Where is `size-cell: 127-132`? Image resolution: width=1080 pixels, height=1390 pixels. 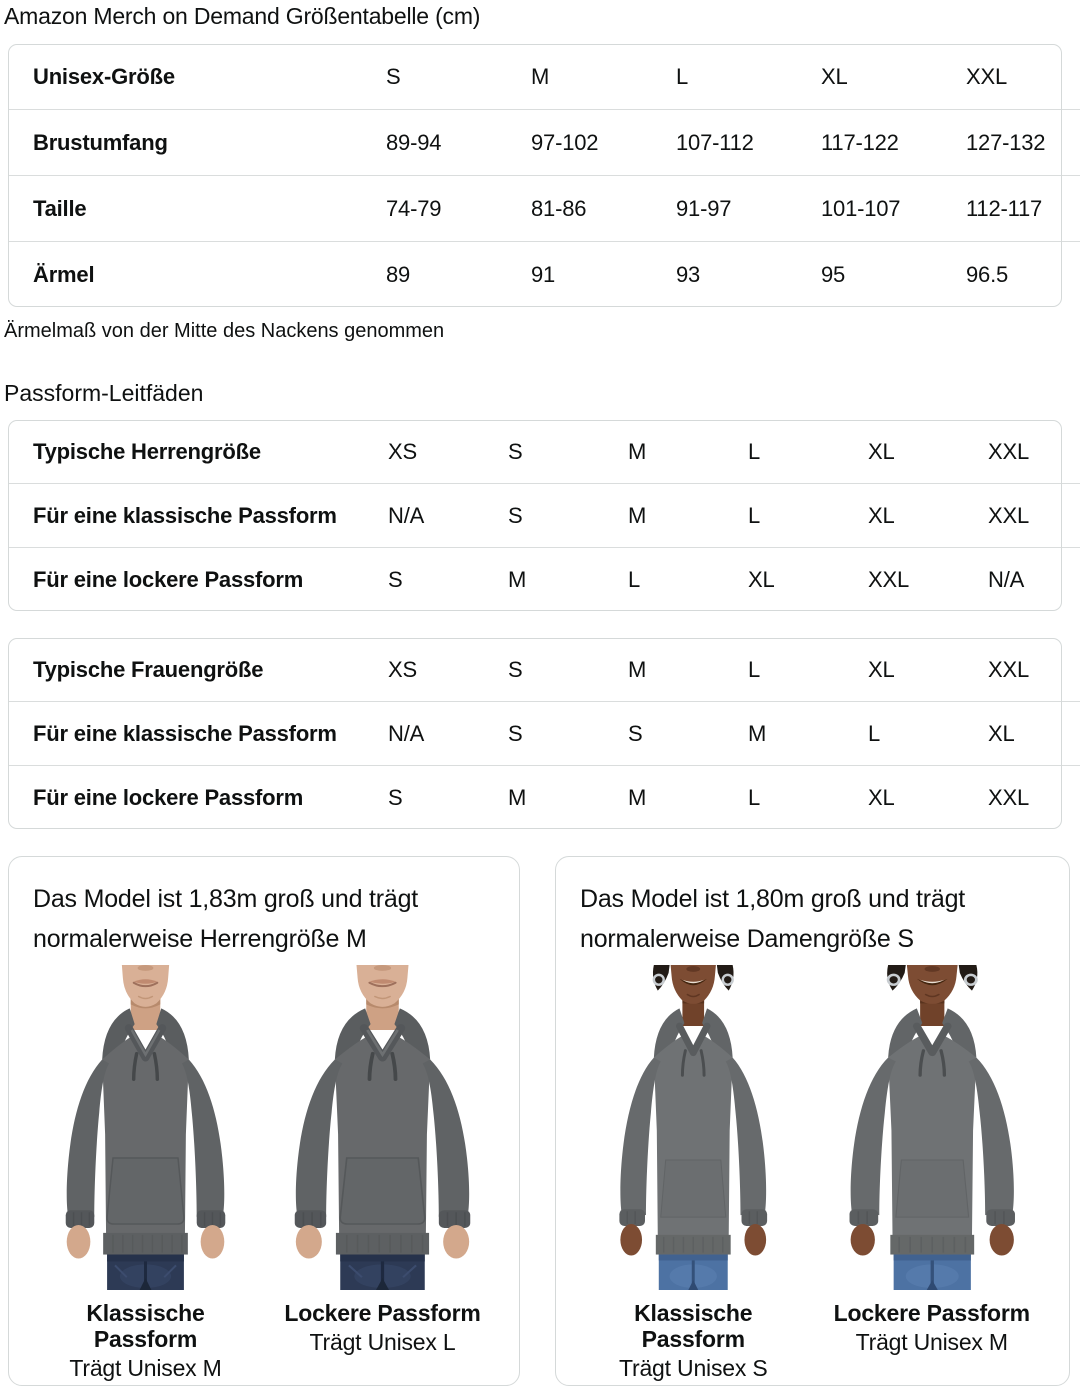
size-cell: 127-132 is located at coordinates (1023, 142).